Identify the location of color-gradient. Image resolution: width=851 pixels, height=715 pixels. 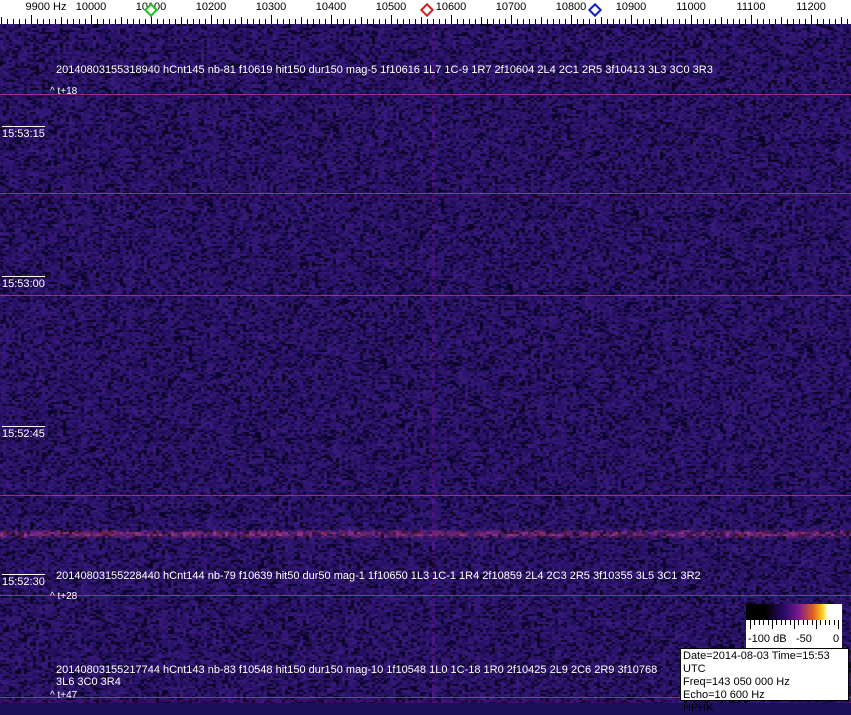
(794, 612).